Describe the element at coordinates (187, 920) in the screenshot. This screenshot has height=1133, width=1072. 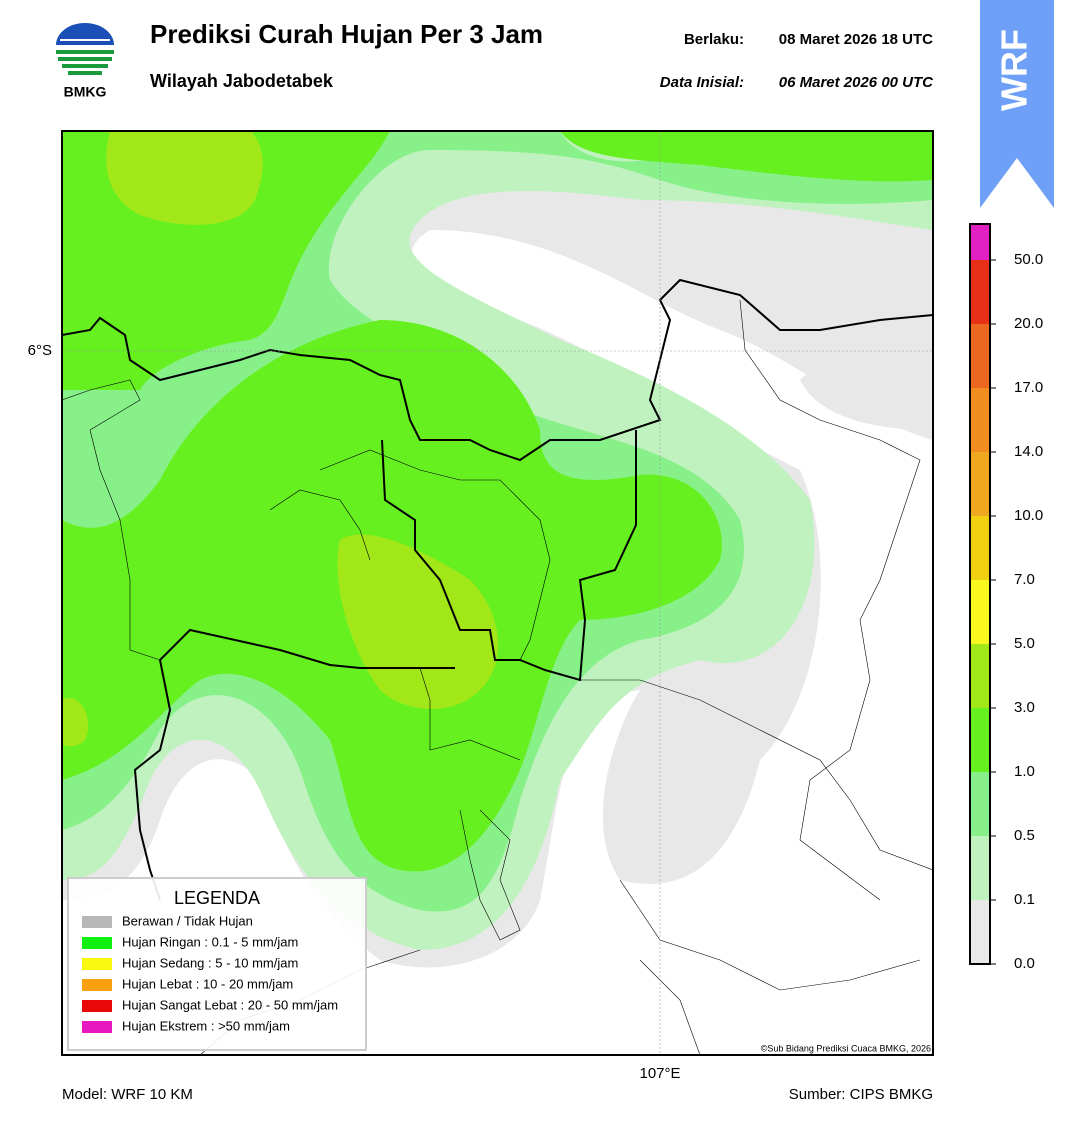
I see `legend-label: Berawan / Tidak Hujan` at that location.